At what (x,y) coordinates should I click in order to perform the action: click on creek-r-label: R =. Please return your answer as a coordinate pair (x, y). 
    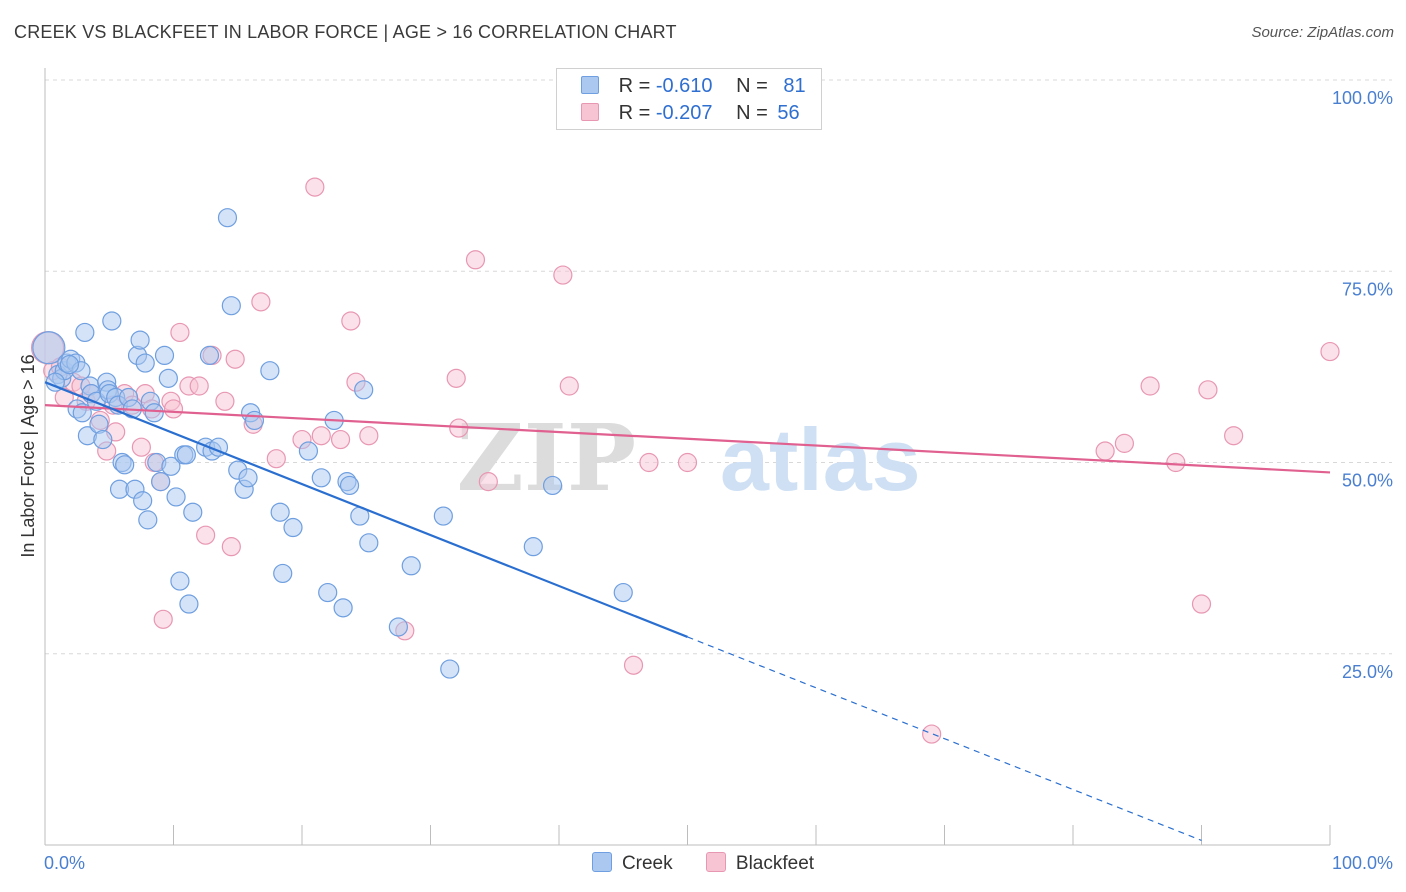
    Looking at the image, I should click on (634, 86).